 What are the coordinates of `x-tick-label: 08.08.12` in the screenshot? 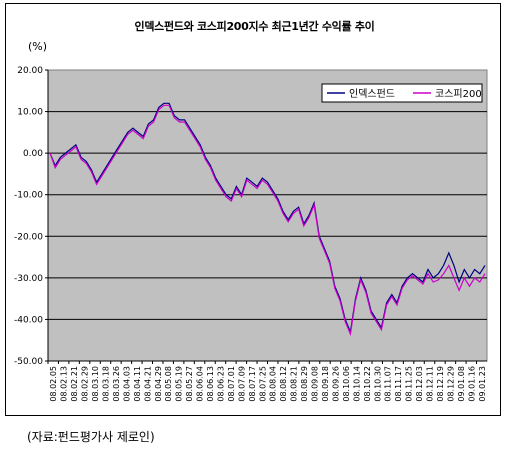 It's located at (283, 384).